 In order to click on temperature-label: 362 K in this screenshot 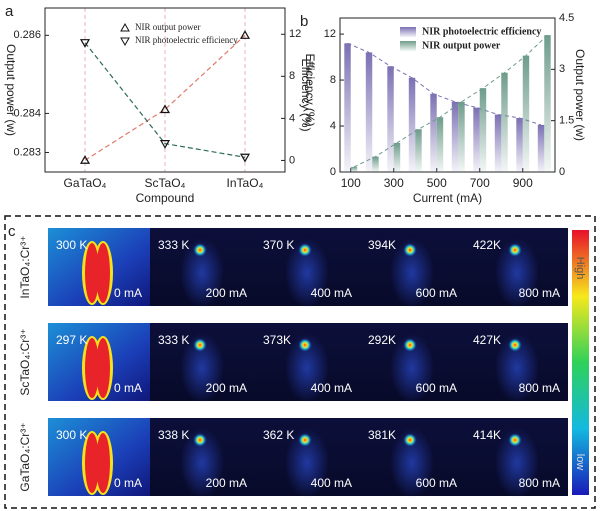, I will do `click(278, 435)`.